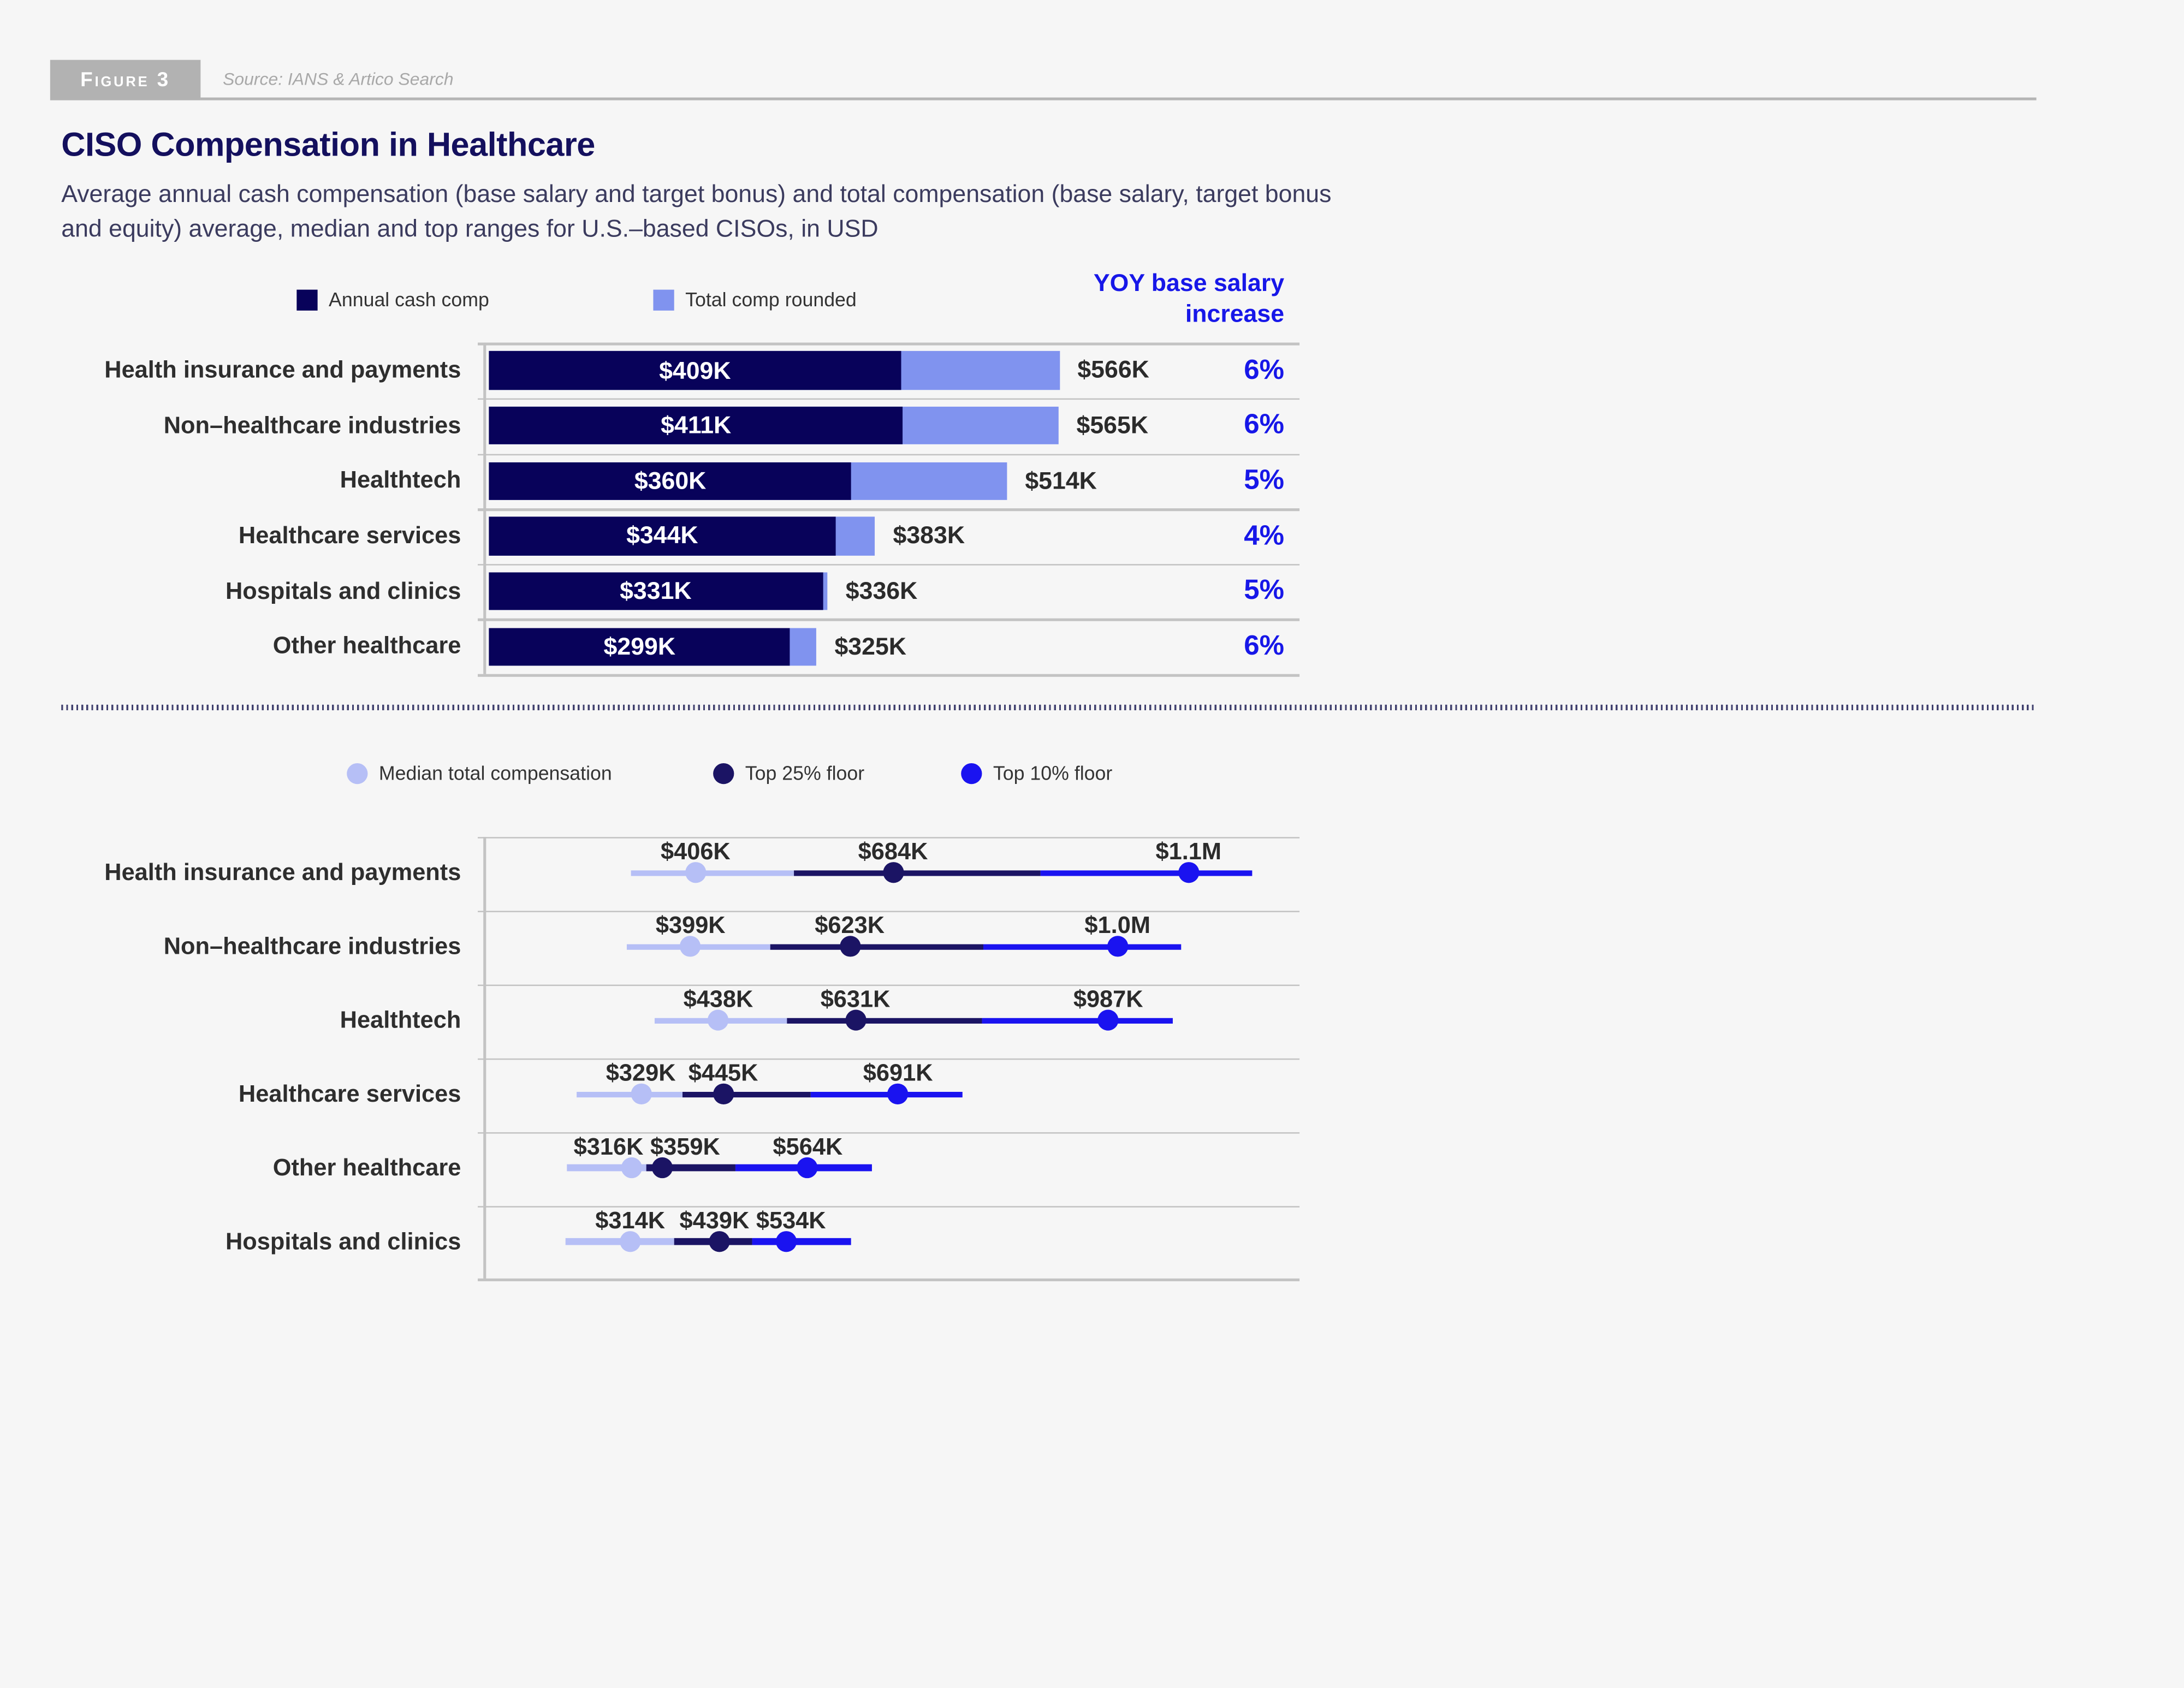 The image size is (2184, 1688). Describe the element at coordinates (328, 146) in the screenshot. I see `page-title: CISO Compensation in Healthcare` at that location.